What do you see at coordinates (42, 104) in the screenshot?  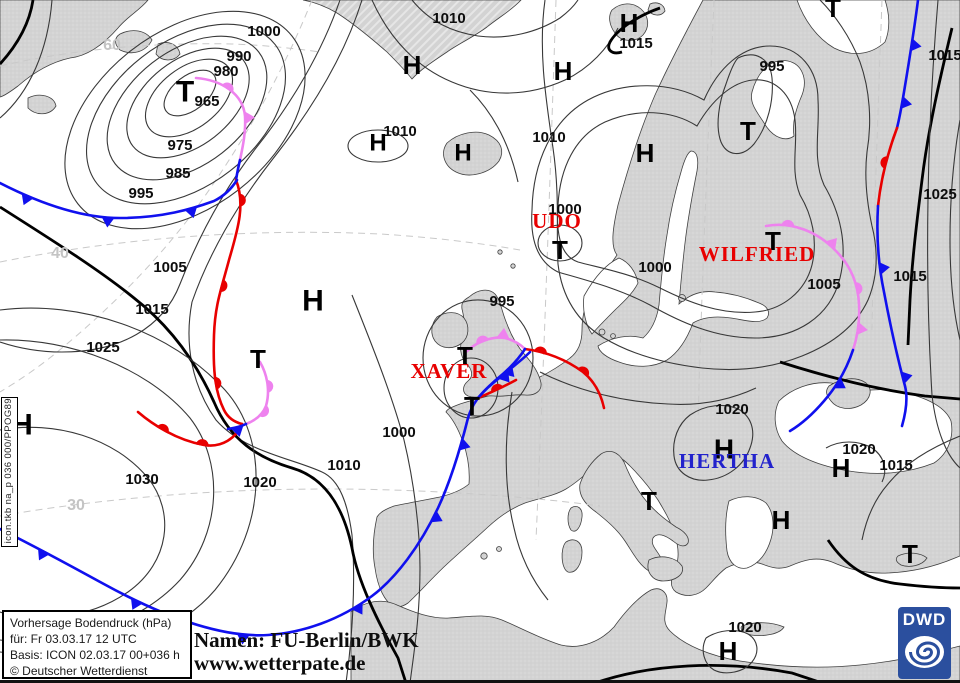 I see `land-island` at bounding box center [42, 104].